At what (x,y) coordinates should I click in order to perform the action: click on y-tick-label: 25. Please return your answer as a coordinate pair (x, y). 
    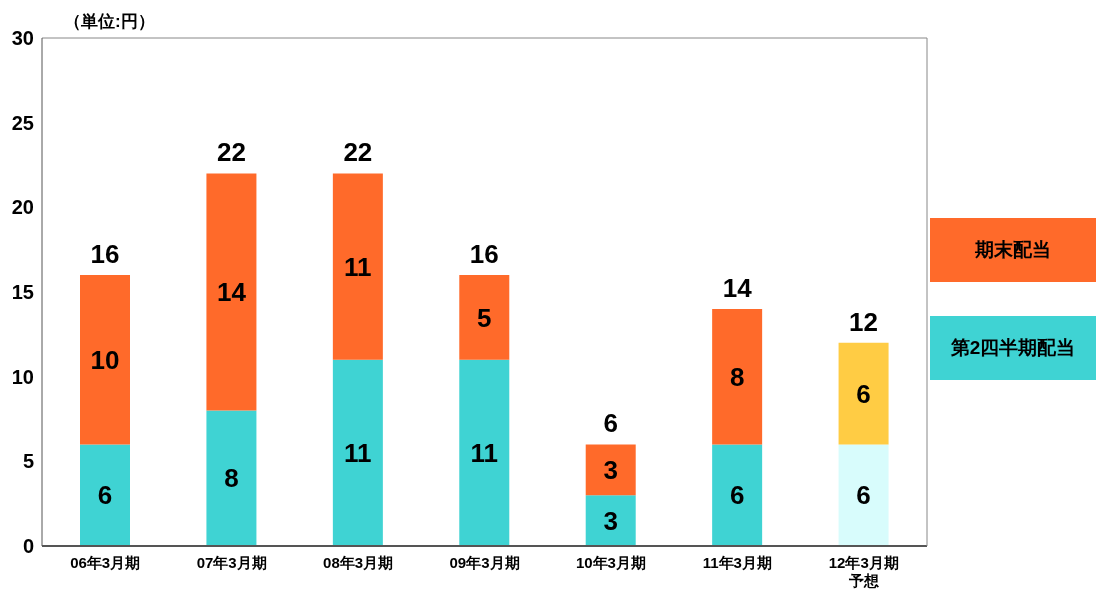
    Looking at the image, I should click on (22, 122).